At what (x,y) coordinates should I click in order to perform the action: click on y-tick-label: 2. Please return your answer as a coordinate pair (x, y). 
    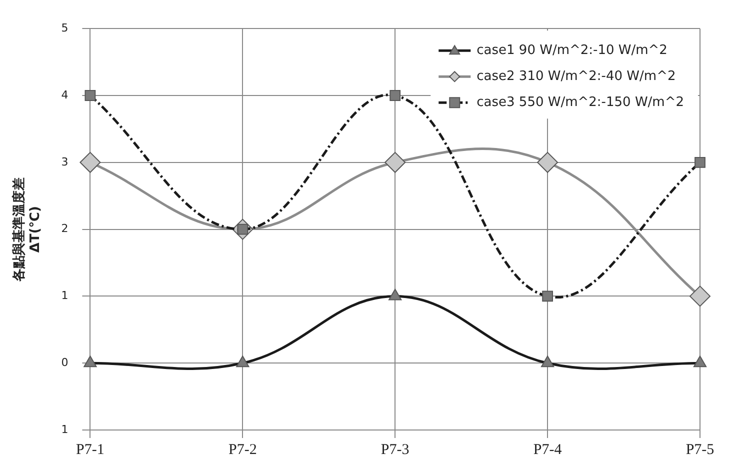
    Looking at the image, I should click on (64, 229).